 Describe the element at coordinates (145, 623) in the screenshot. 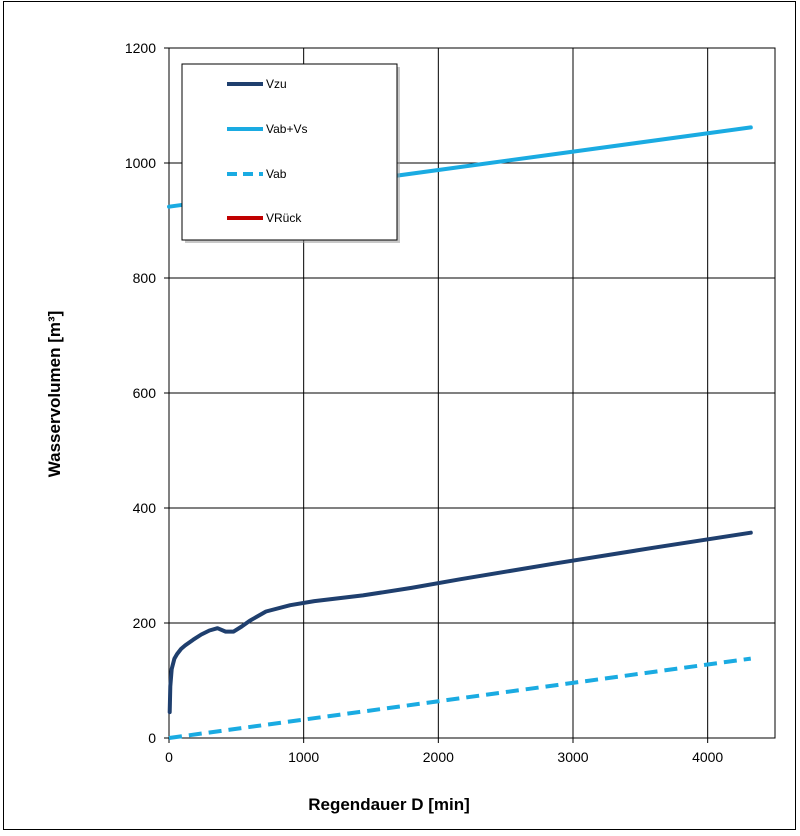

I see `y-tick-label: 200` at that location.